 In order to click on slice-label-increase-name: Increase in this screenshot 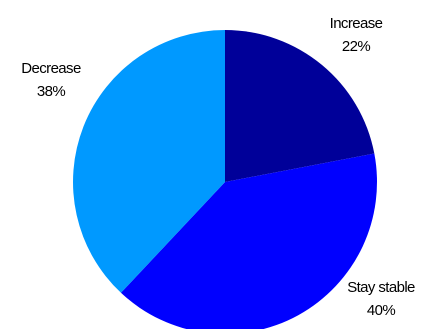, I will do `click(356, 23)`.